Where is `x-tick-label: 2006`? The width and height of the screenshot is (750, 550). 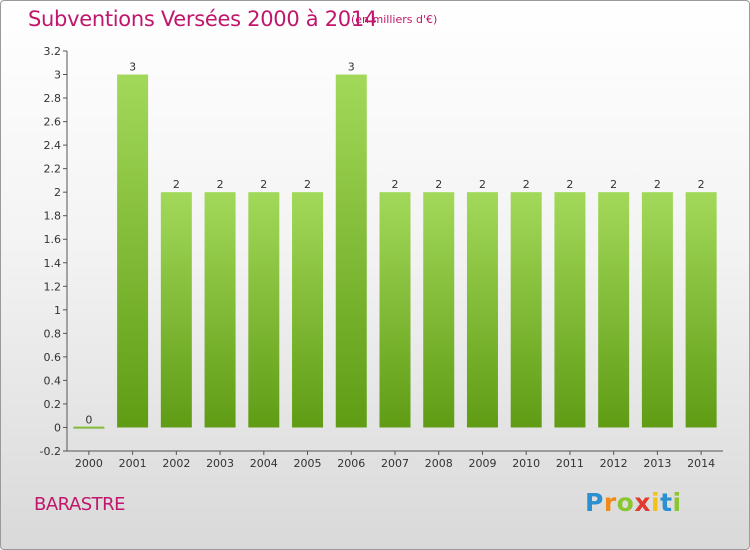 x-tick-label: 2006 is located at coordinates (351, 463).